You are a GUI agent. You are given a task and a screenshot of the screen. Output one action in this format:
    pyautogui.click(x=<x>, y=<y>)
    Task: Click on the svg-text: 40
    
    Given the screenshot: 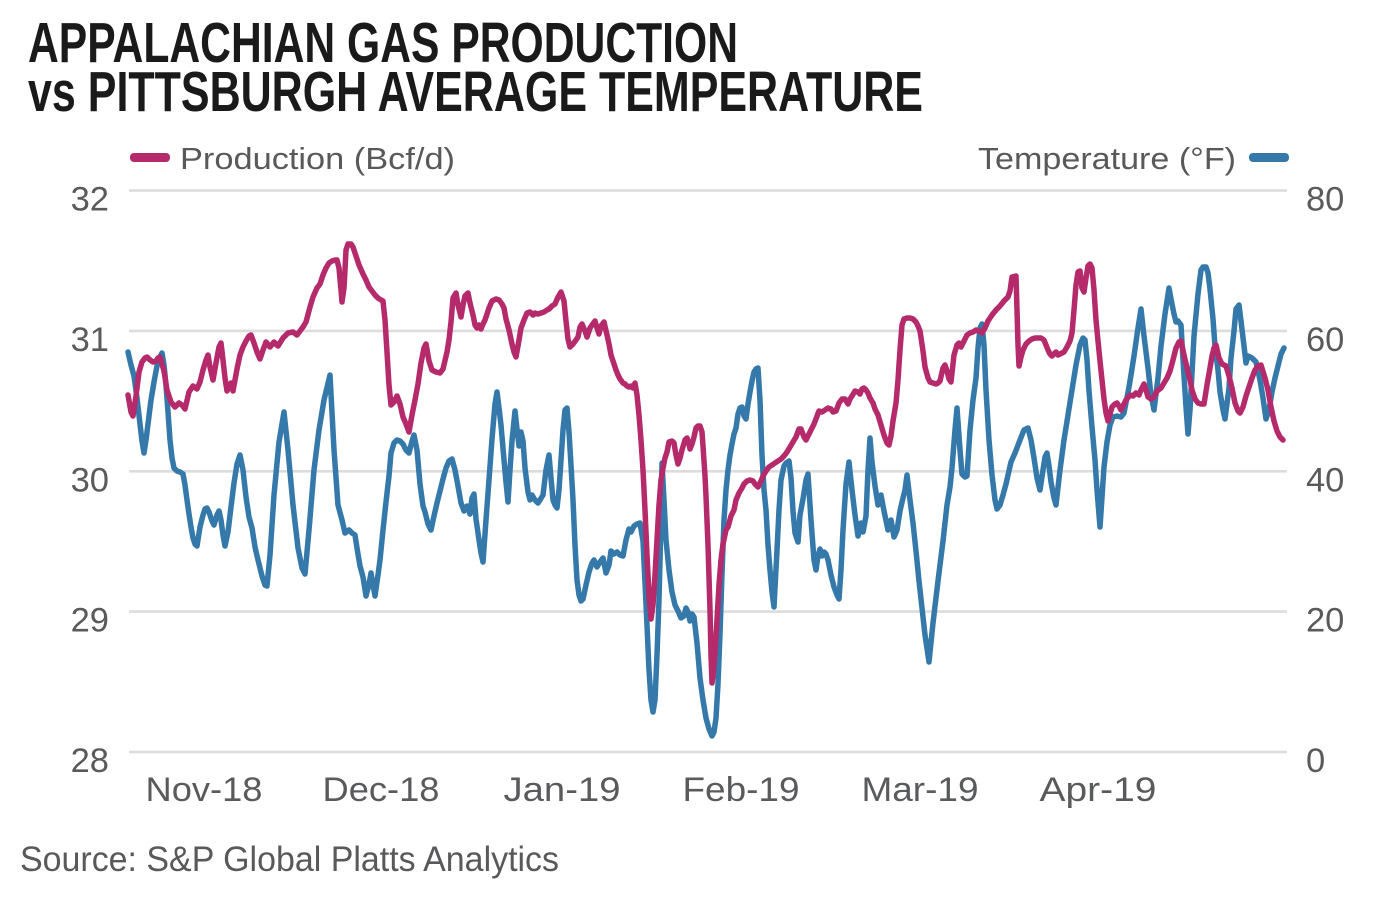 What is the action you would take?
    pyautogui.click(x=1325, y=480)
    